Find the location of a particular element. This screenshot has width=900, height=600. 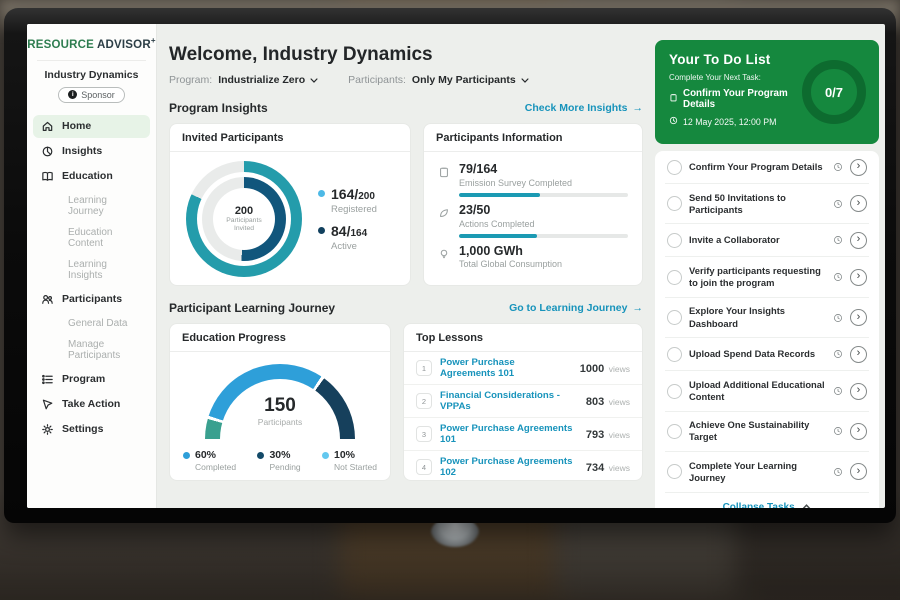

sponsor-badge-label: Sponsor is located at coordinates (98, 94).